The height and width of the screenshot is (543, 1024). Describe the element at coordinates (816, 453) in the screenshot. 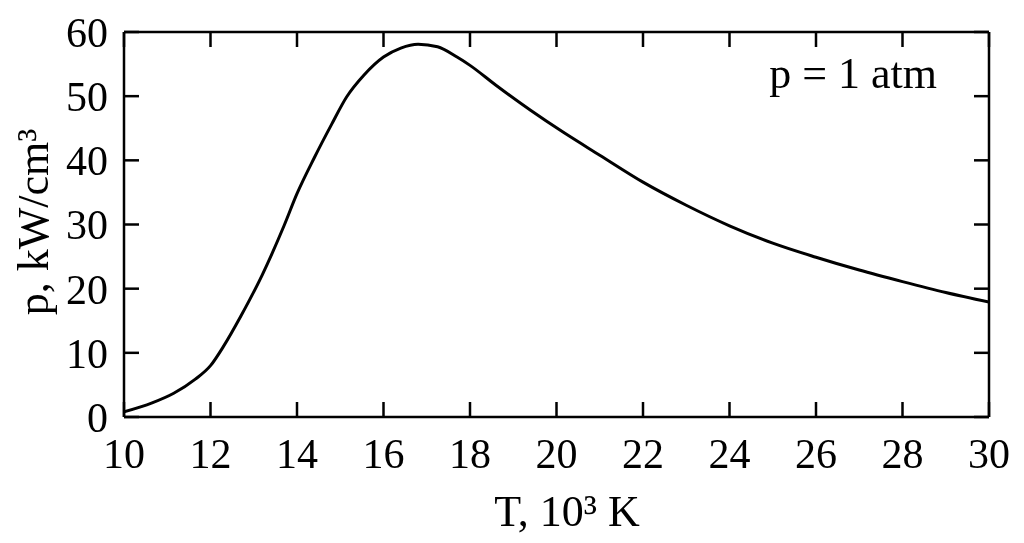

I see `x-tick-label: 26` at that location.